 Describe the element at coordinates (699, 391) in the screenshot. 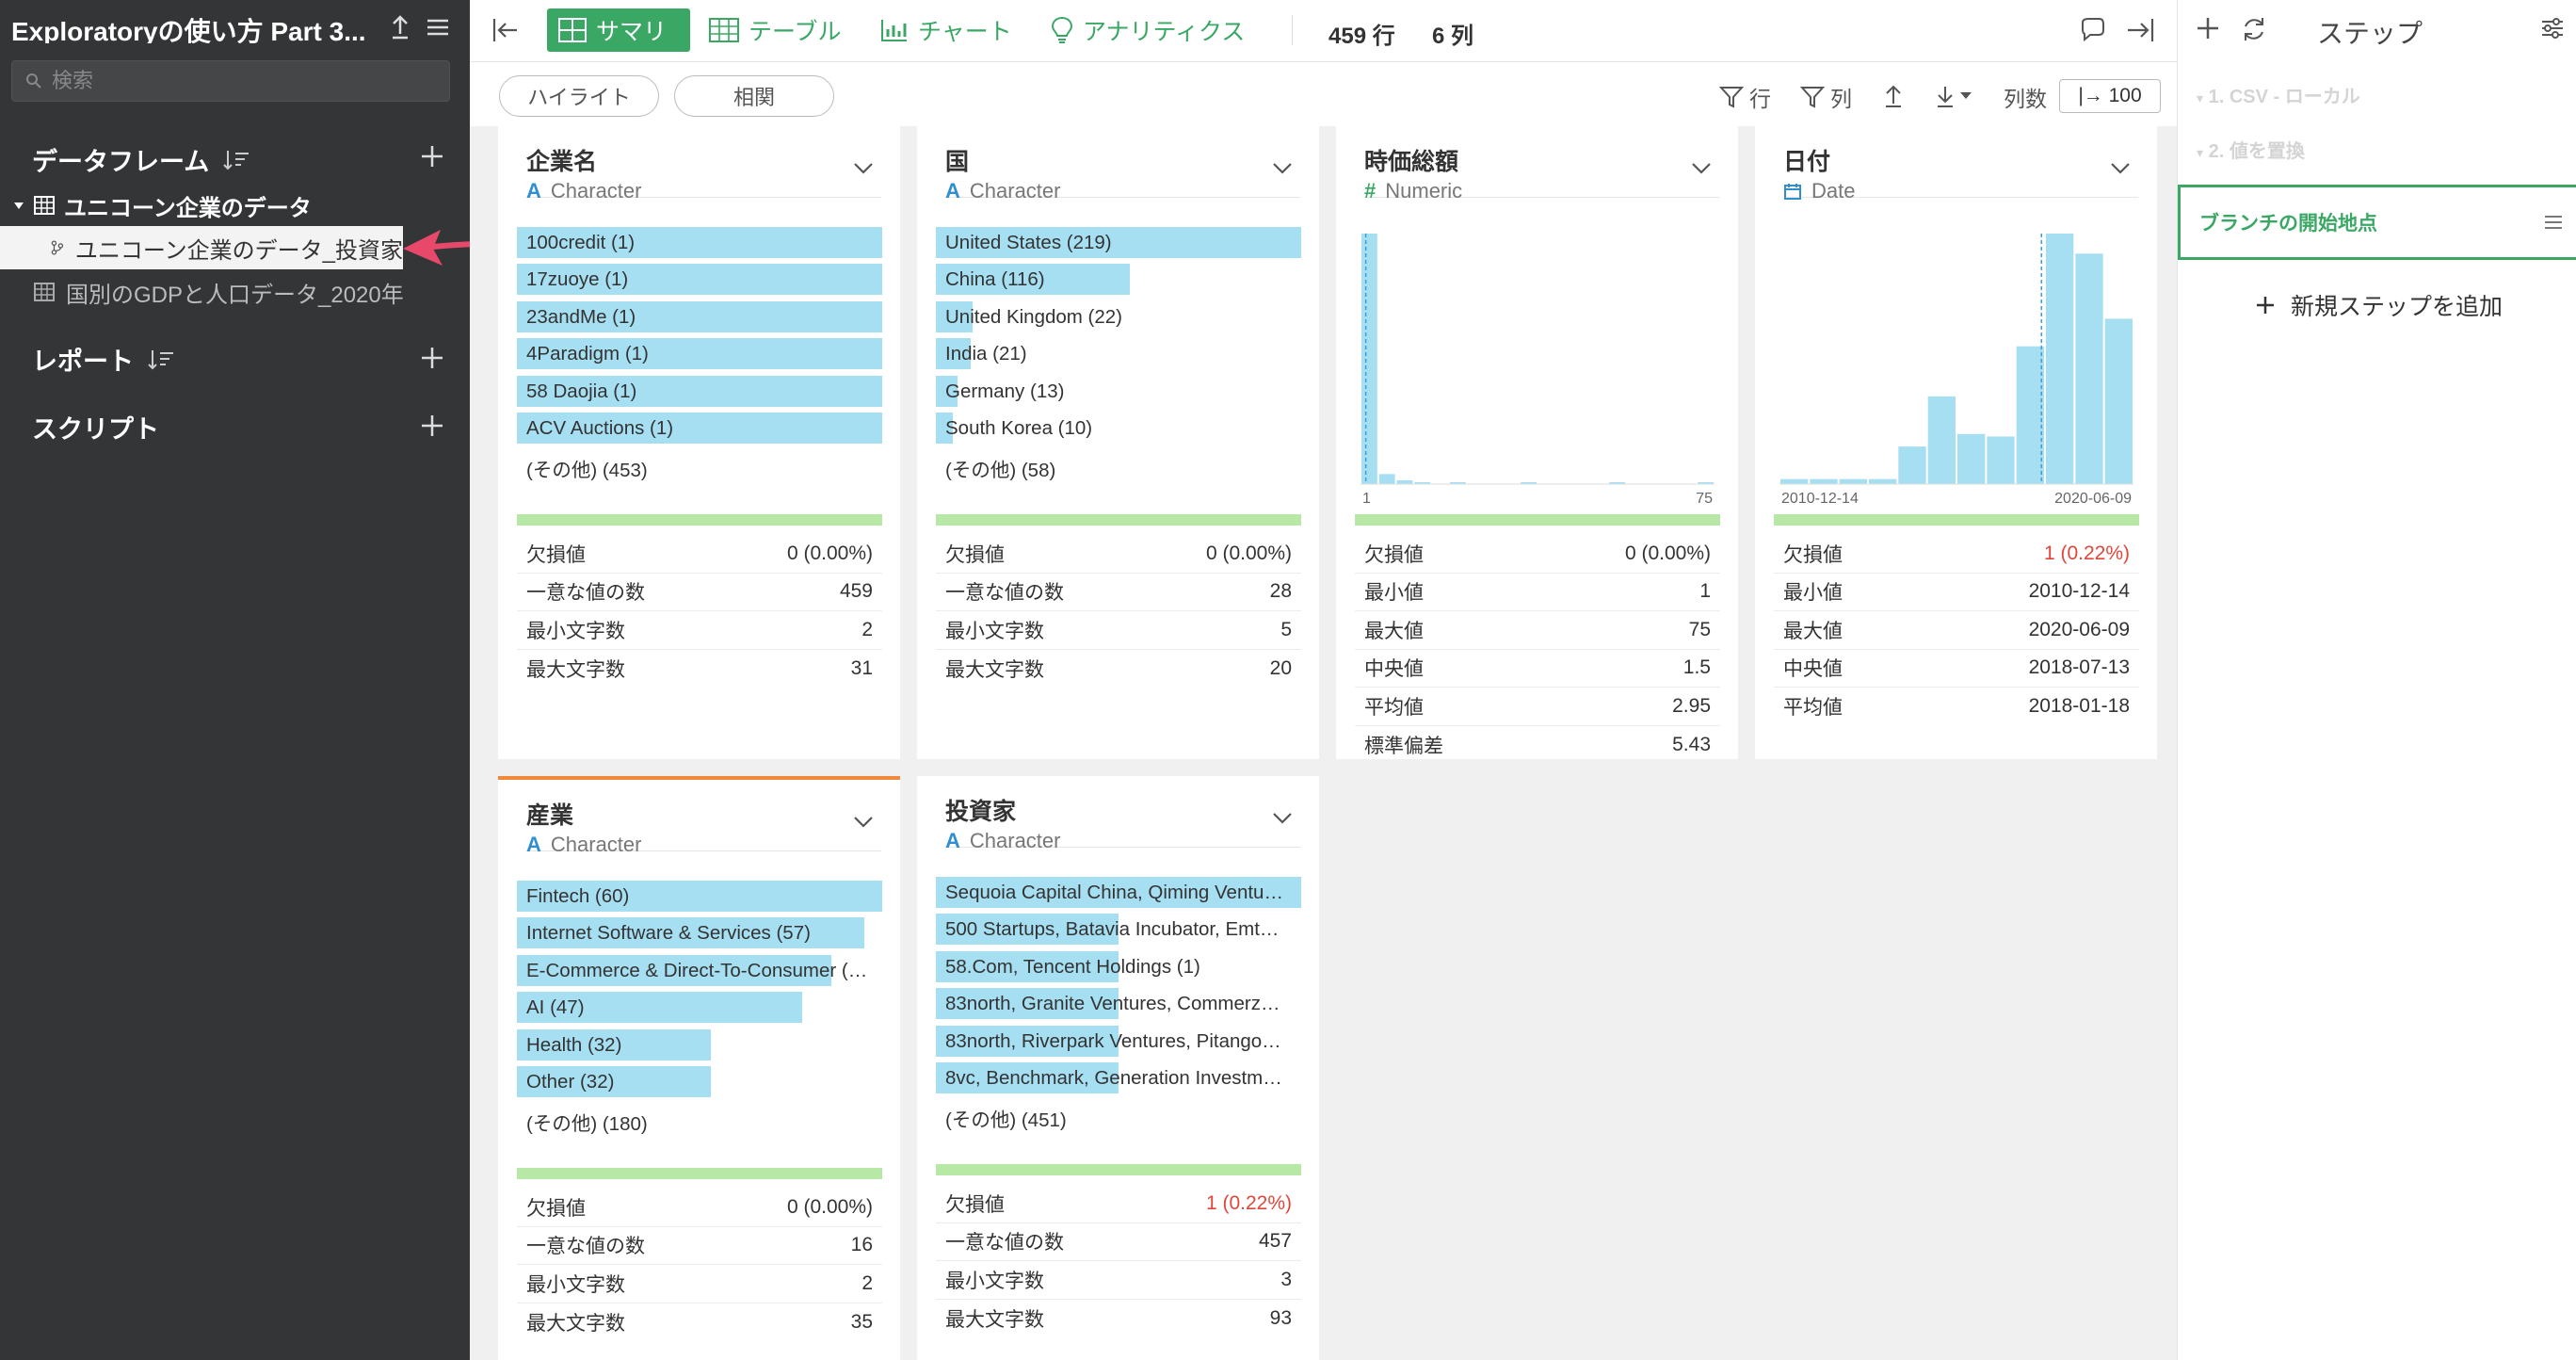

I see `value-bar: 58 Daojia (1)` at that location.